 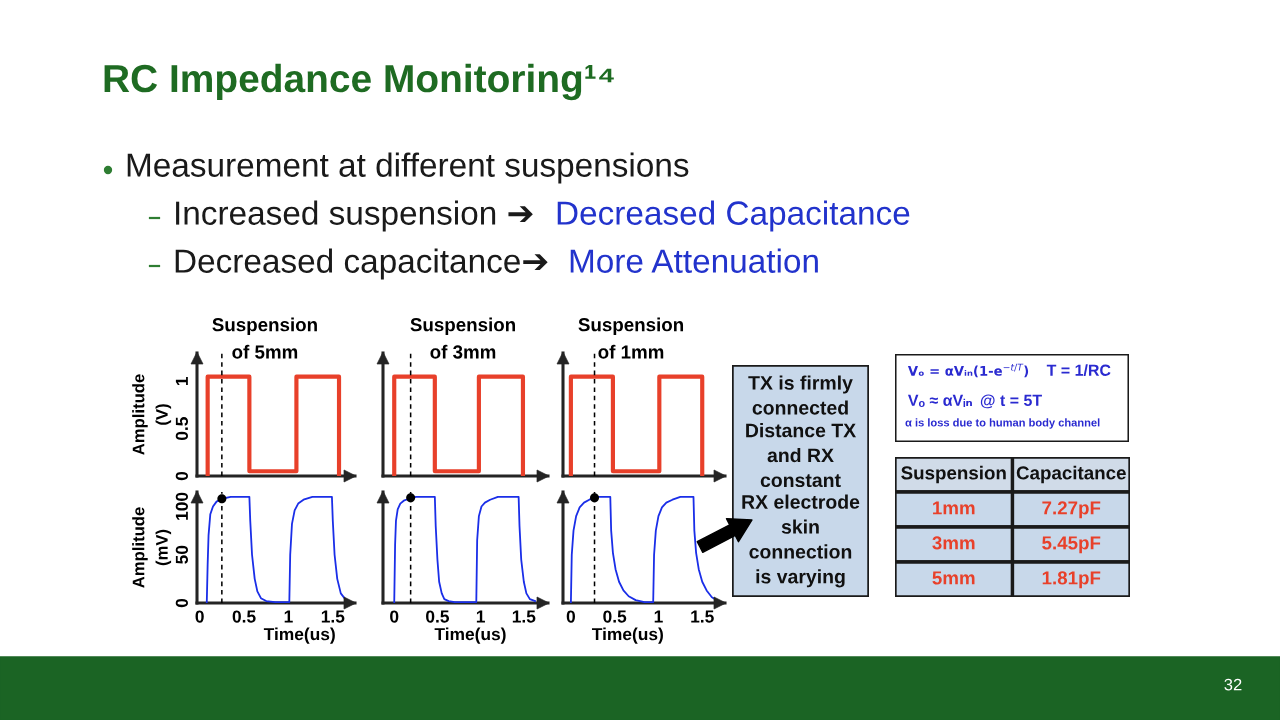 I want to click on text: Distance TX and RX constant, so click(x=801, y=455).